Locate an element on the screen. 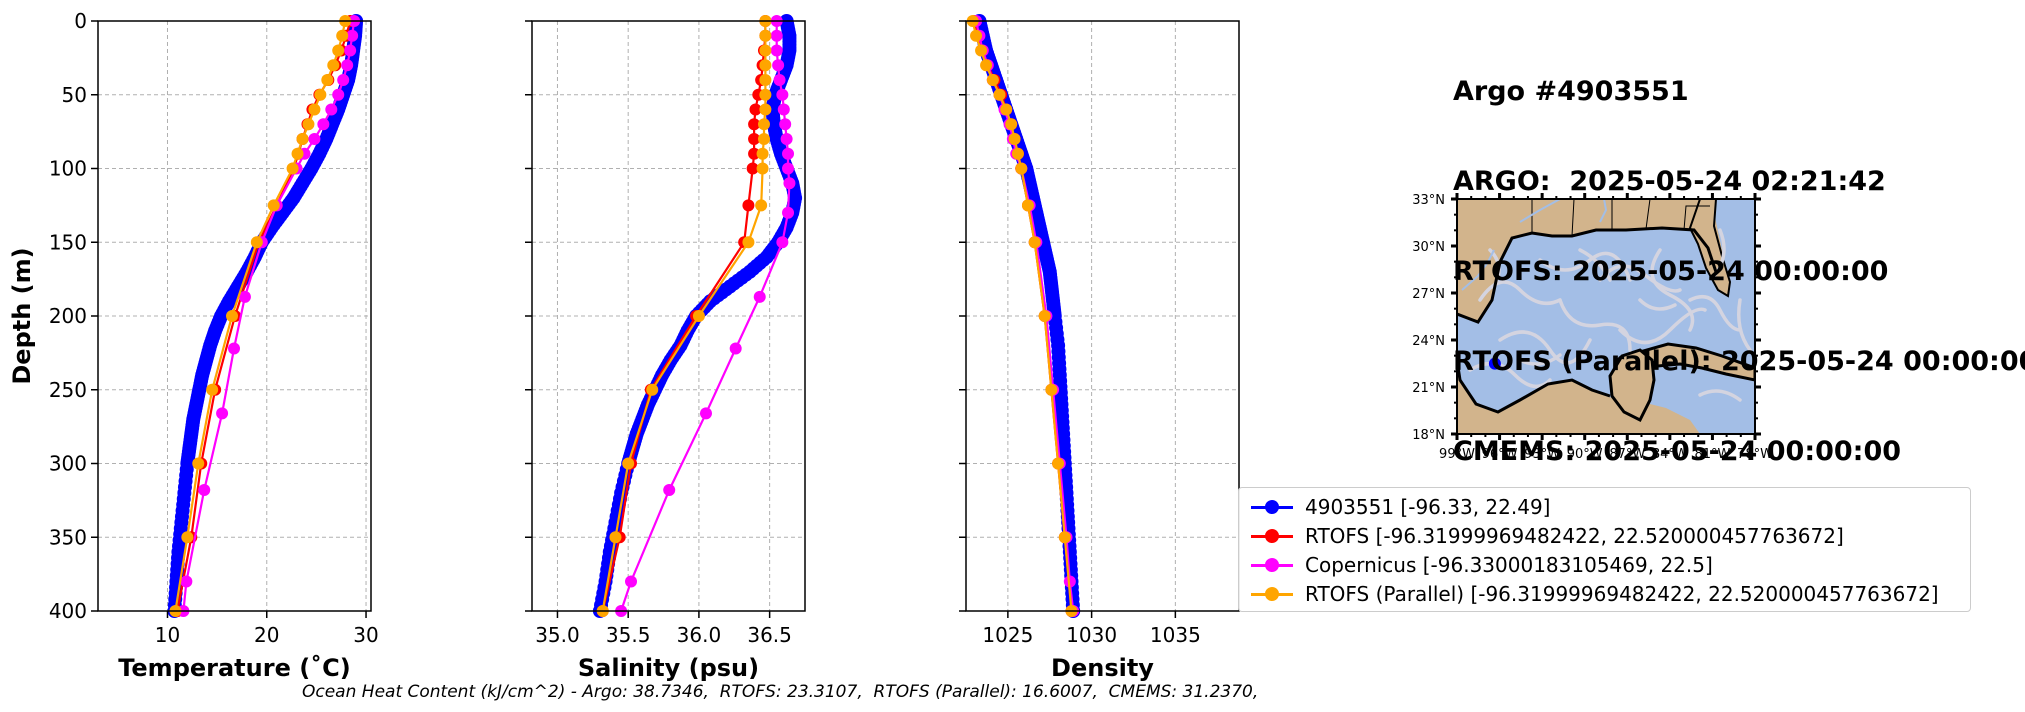 This screenshot has height=712, width=2025. lon-tick-label: 78°W is located at coordinates (1755, 454).